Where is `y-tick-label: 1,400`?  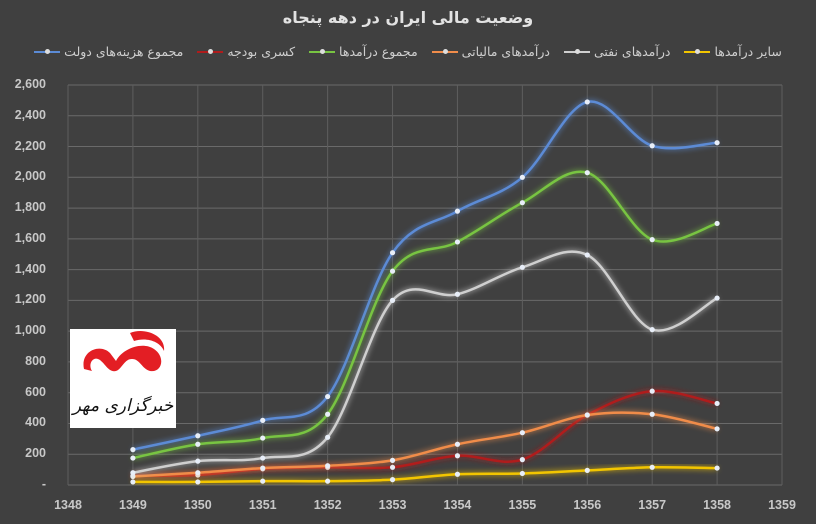 y-tick-label: 1,400 is located at coordinates (30, 268).